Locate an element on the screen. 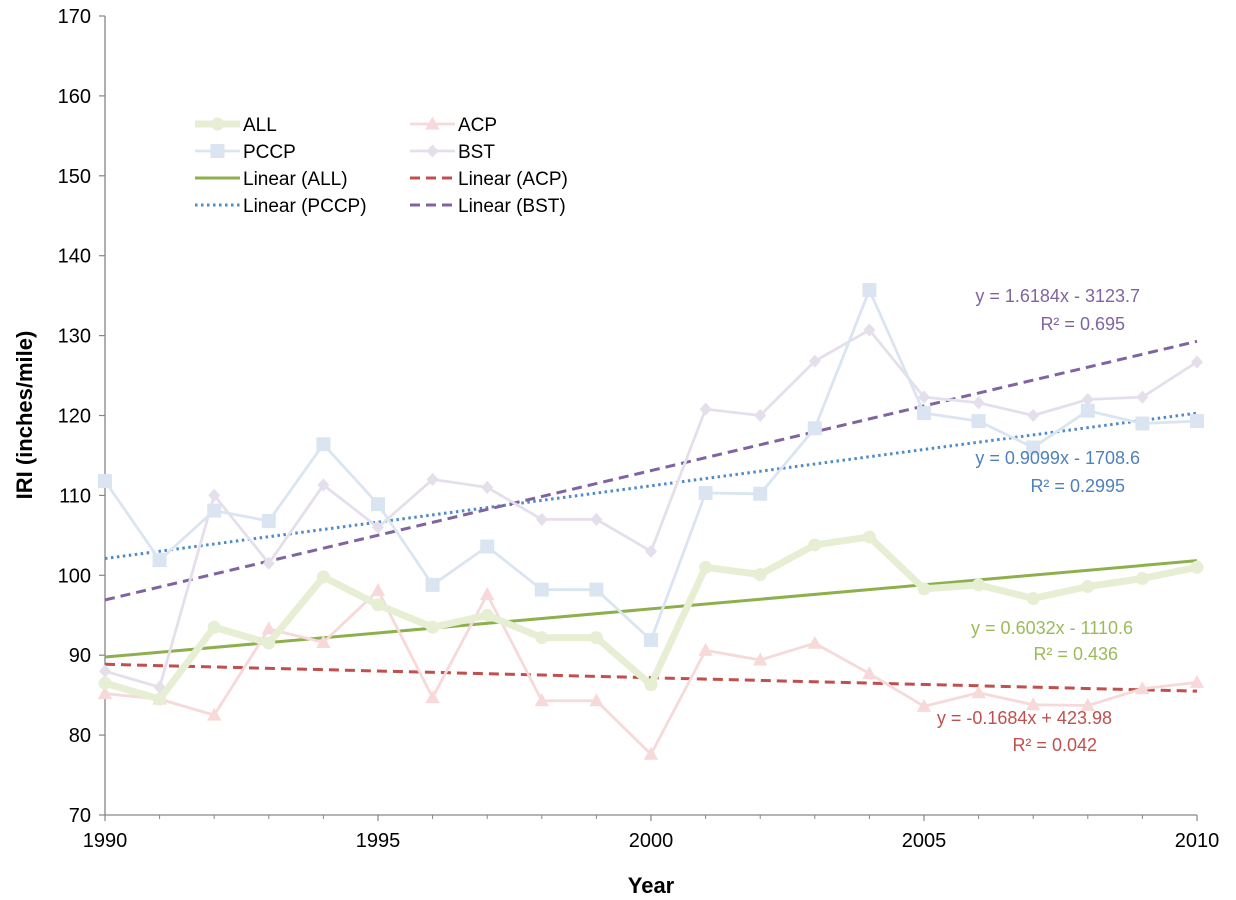 The height and width of the screenshot is (900, 1236). trendline-equation-linear-bst: y = 1.6184x - 3123.7 is located at coordinates (1057, 296).